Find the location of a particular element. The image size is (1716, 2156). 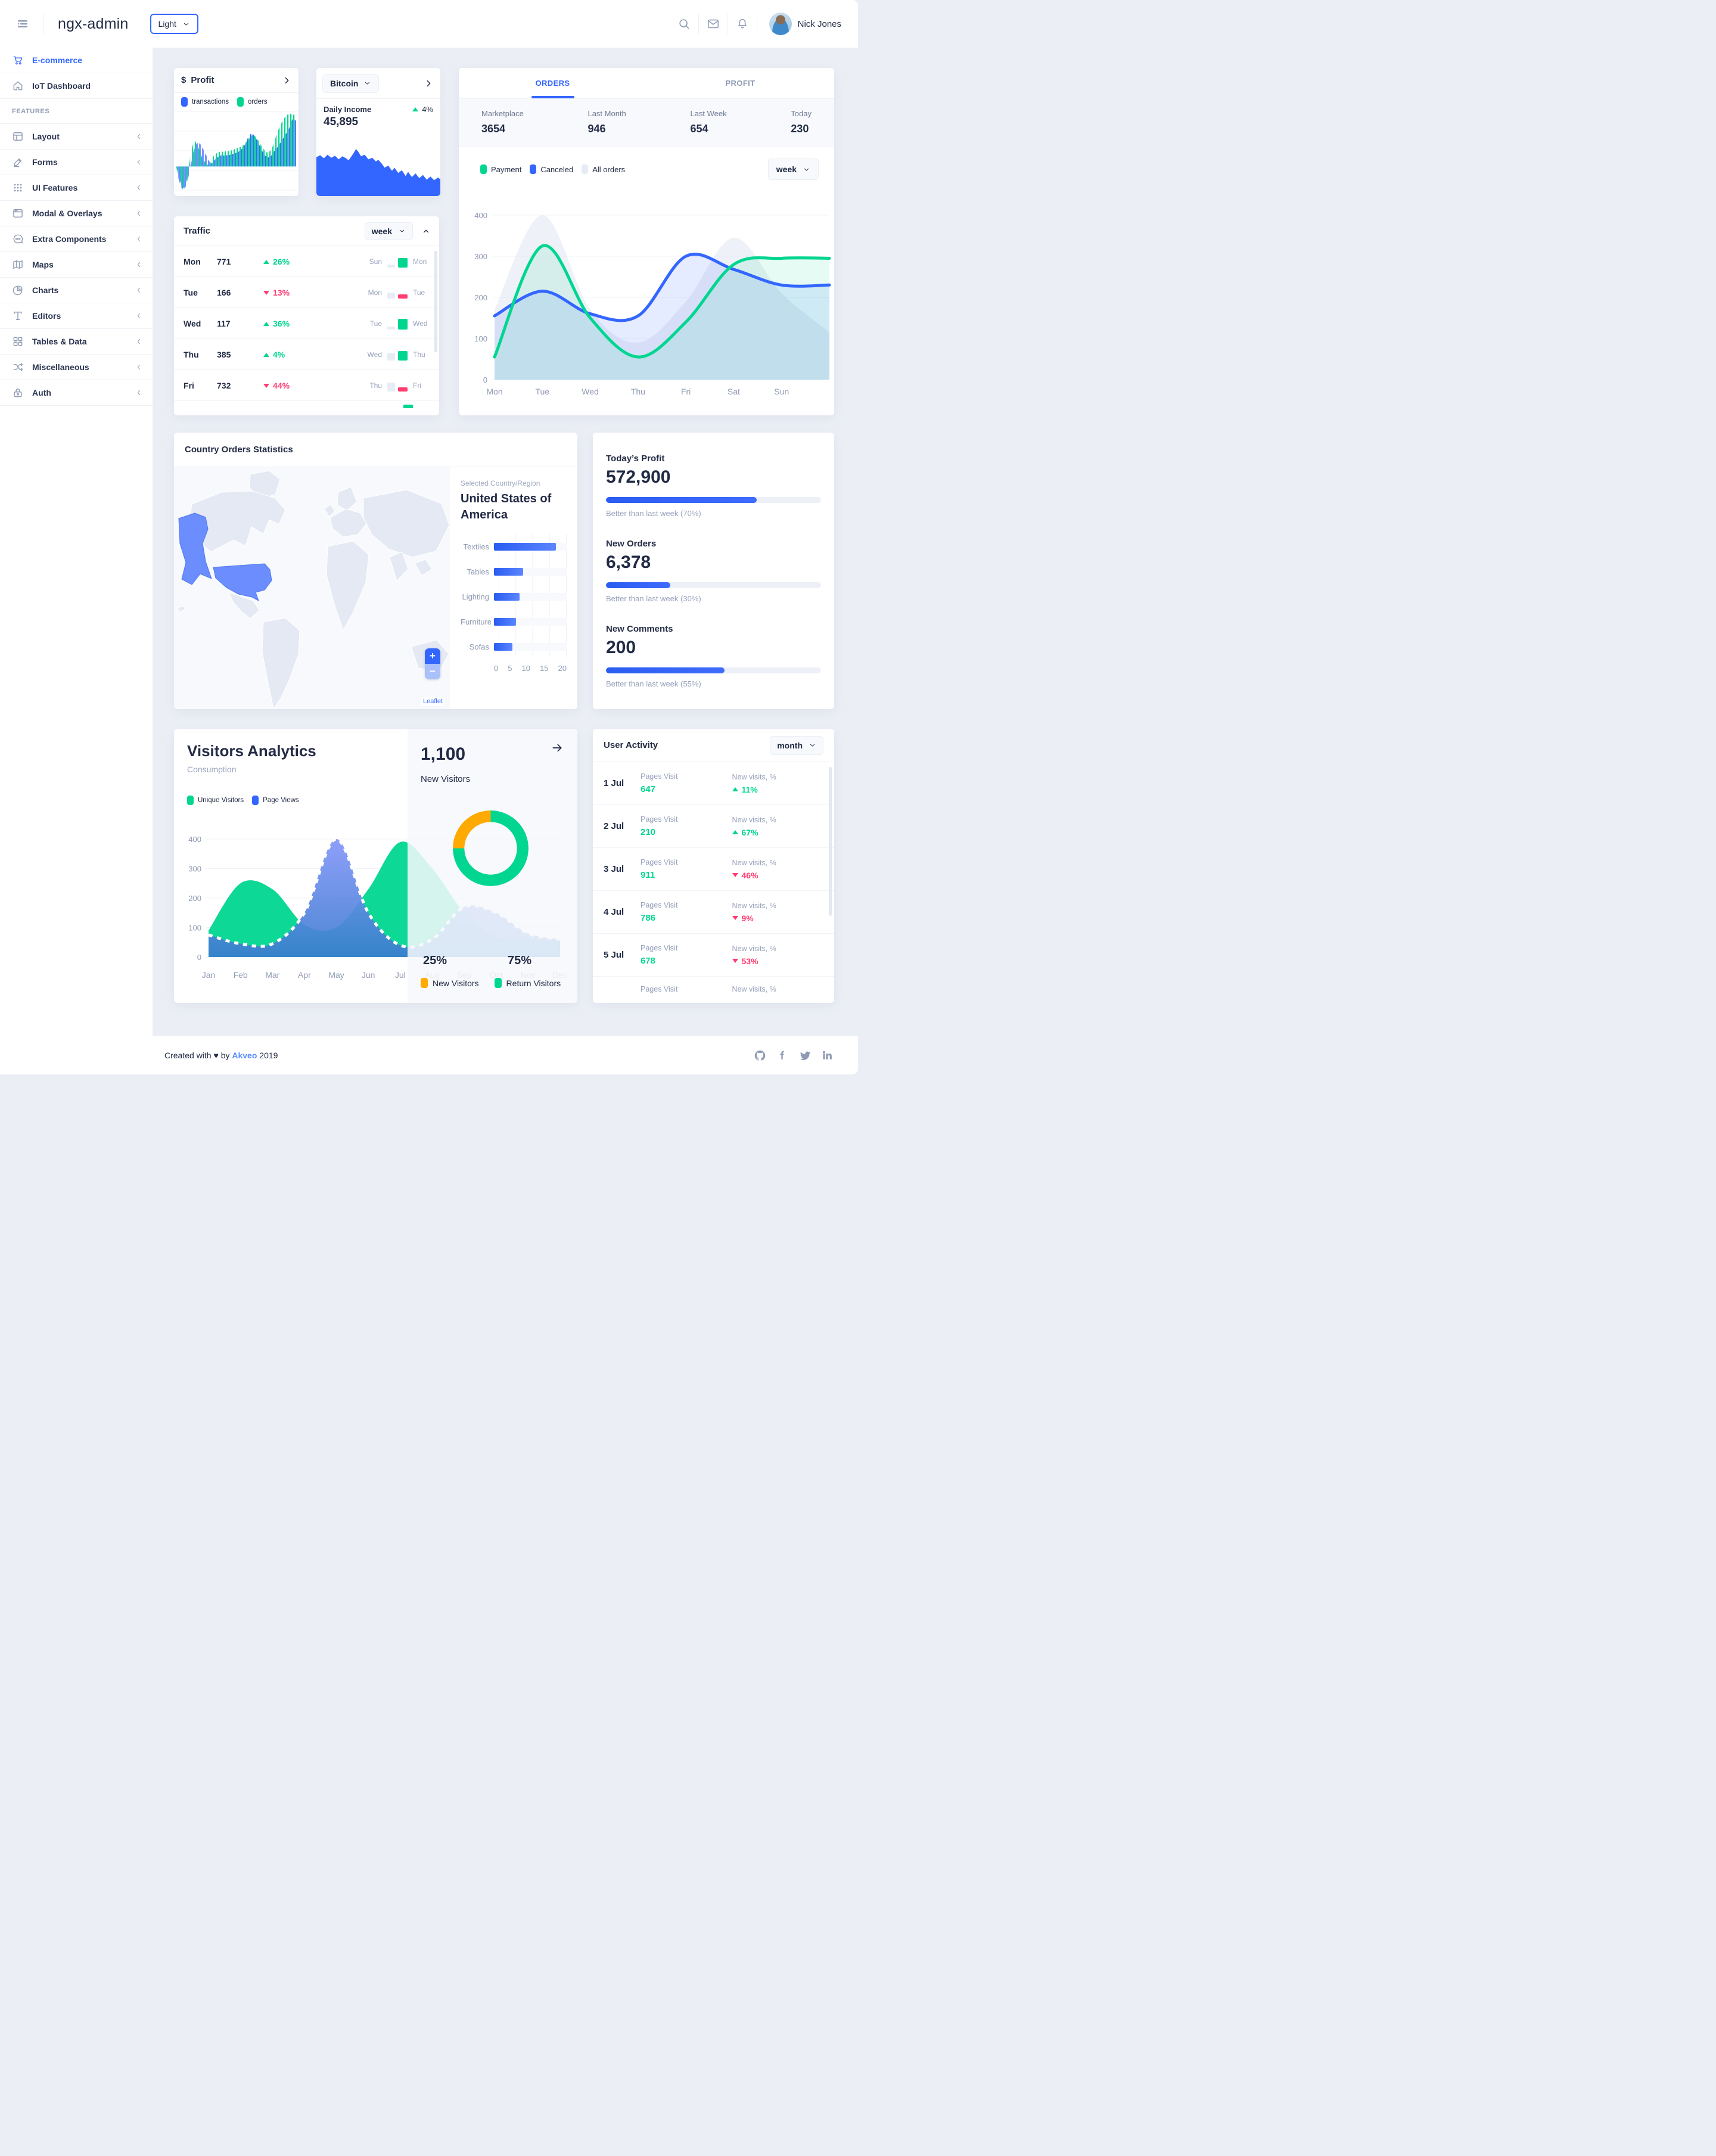

traffic-day: Mon is located at coordinates (192, 261).